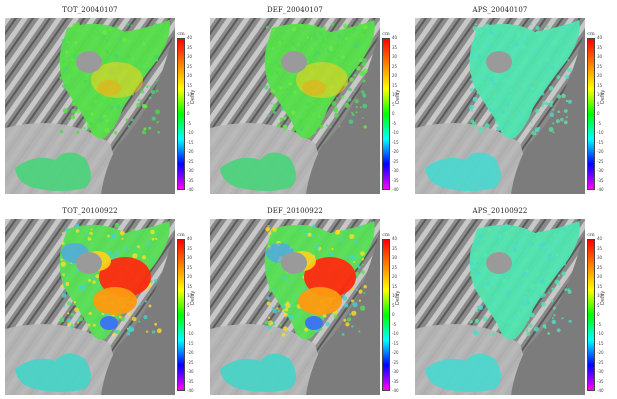 Image resolution: width=617 pixels, height=399 pixels. I want to click on panel-title: TOT_20040107, so click(90, 10).